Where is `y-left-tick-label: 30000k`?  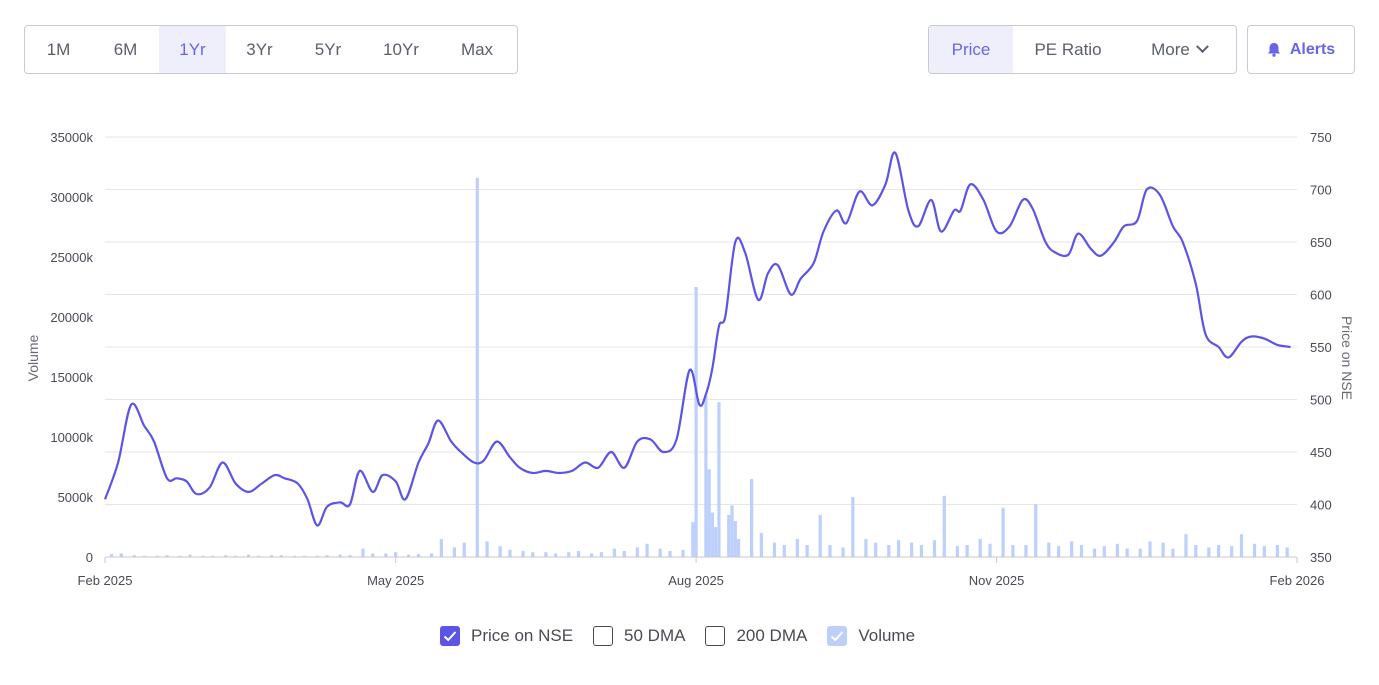 y-left-tick-label: 30000k is located at coordinates (71, 197).